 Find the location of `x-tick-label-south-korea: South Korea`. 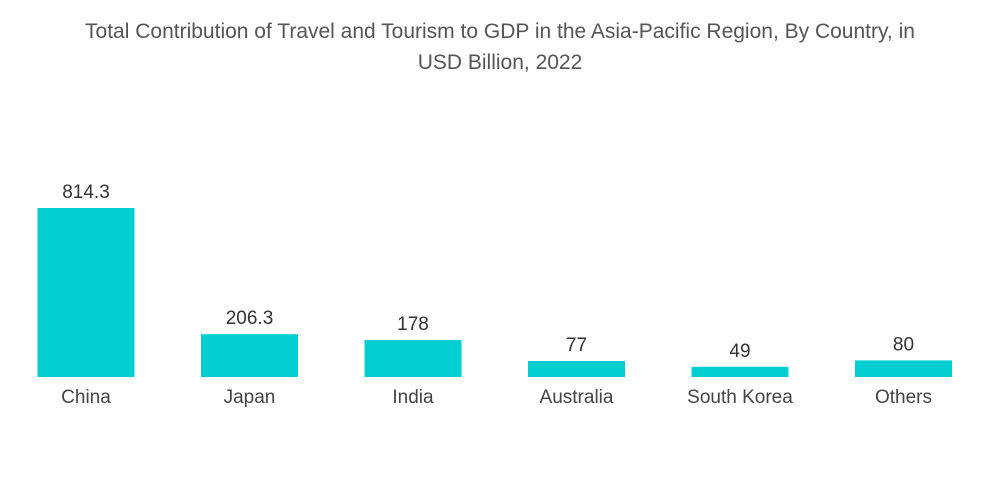

x-tick-label-south-korea: South Korea is located at coordinates (740, 397).